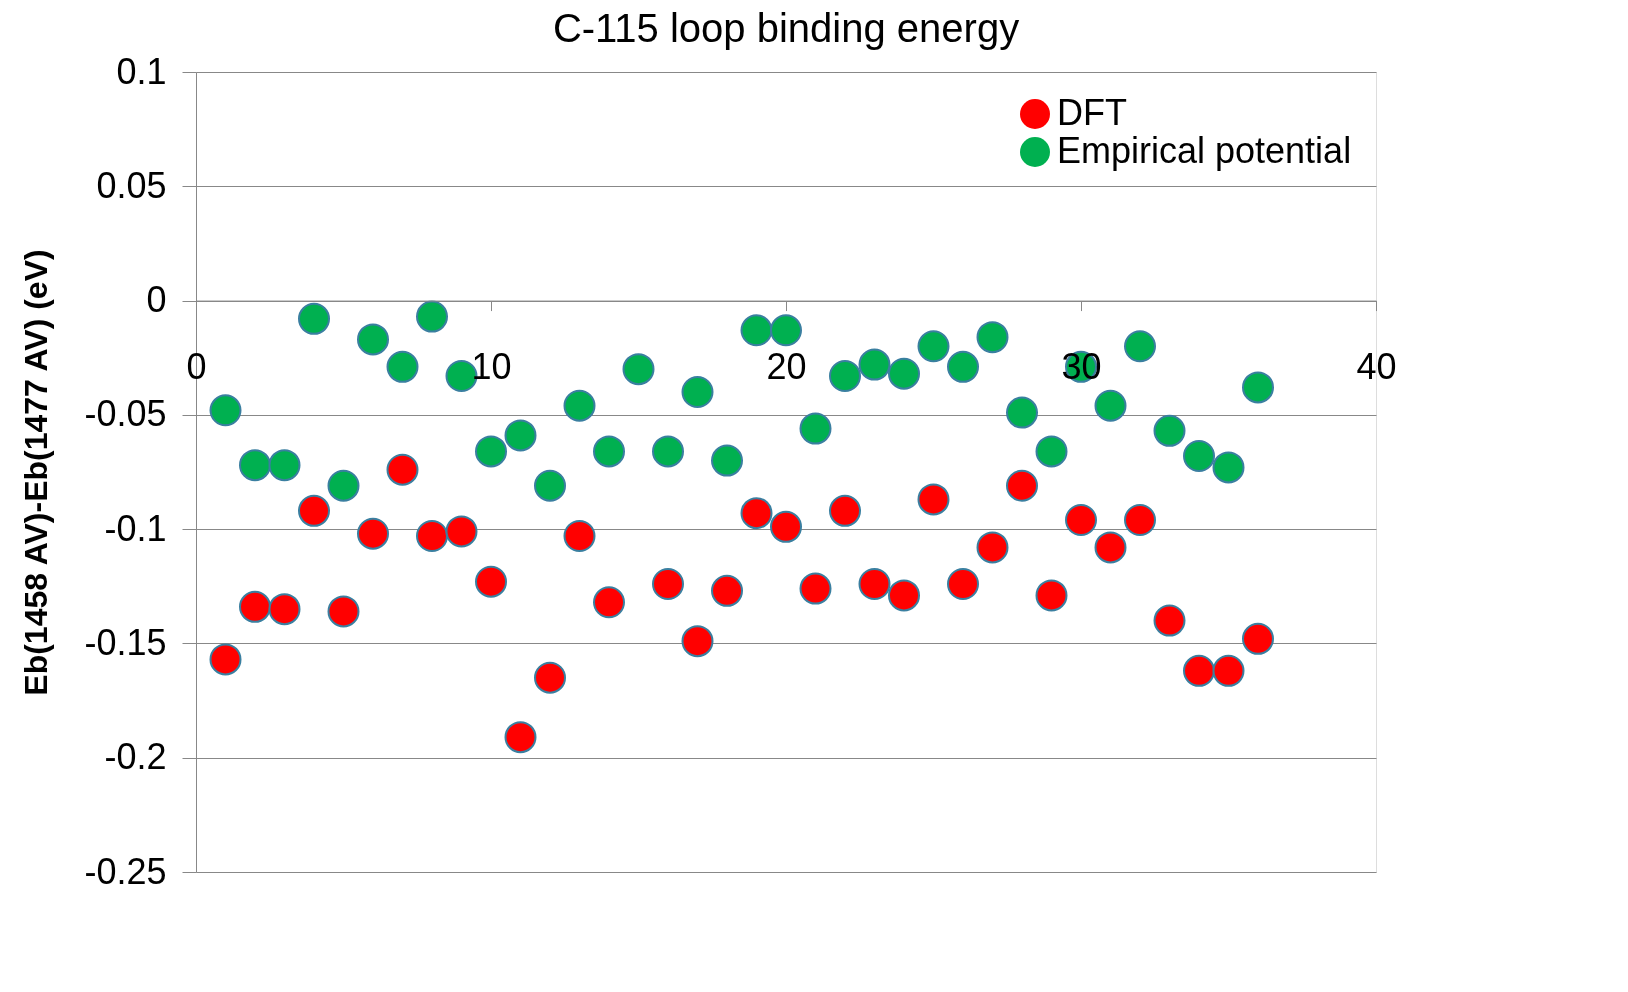  What do you see at coordinates (491, 367) in the screenshot?
I see `x-tick-label: 10` at bounding box center [491, 367].